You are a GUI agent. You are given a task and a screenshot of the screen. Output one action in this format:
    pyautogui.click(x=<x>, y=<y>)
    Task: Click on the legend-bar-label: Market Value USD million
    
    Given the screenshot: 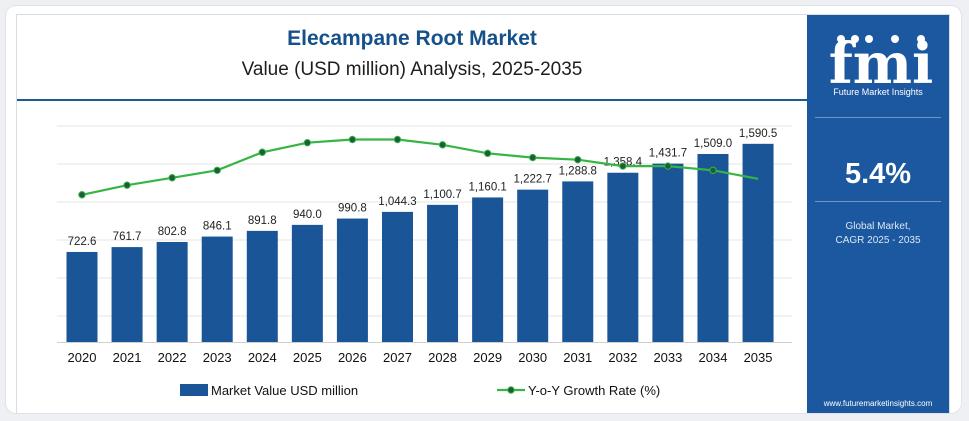 What is the action you would take?
    pyautogui.click(x=284, y=390)
    